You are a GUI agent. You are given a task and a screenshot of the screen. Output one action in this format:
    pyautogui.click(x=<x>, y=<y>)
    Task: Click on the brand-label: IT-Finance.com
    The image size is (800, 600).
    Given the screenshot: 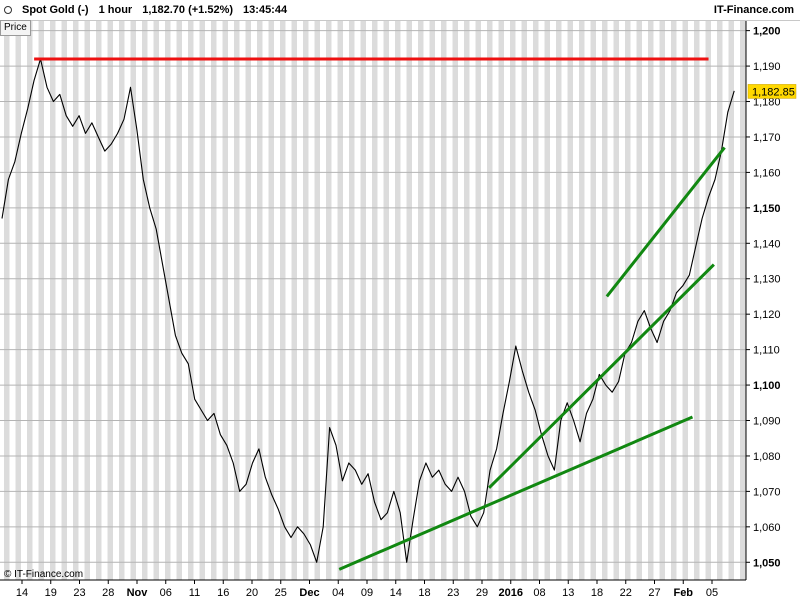 What is the action you would take?
    pyautogui.click(x=753, y=10)
    